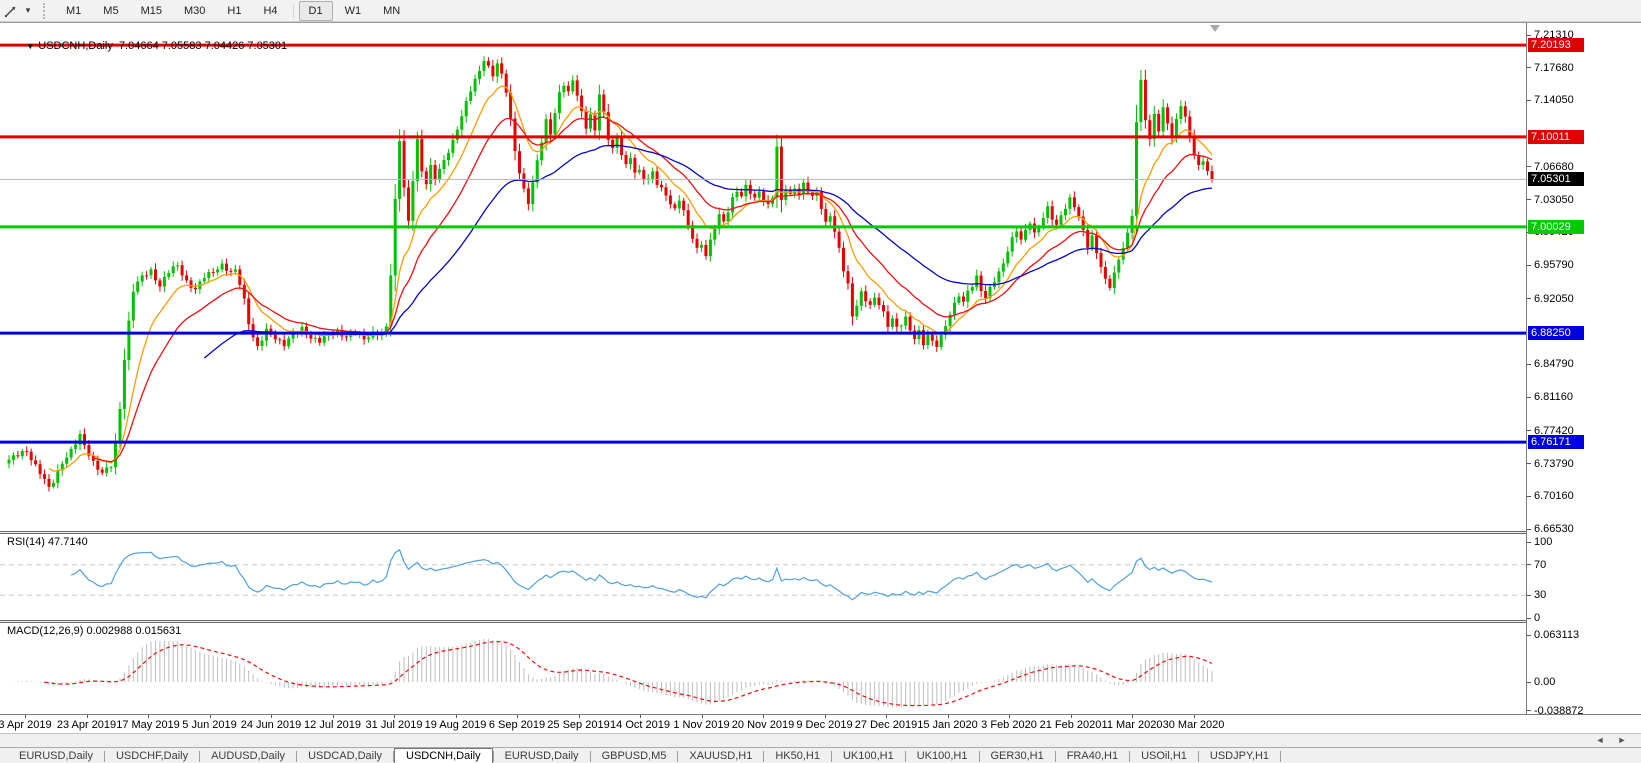 The image size is (1641, 763). I want to click on timeframe-button-d1: D1, so click(315, 10).